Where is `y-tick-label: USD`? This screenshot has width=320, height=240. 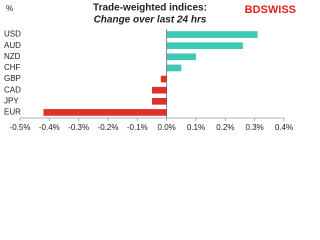 y-tick-label: USD is located at coordinates (12, 34).